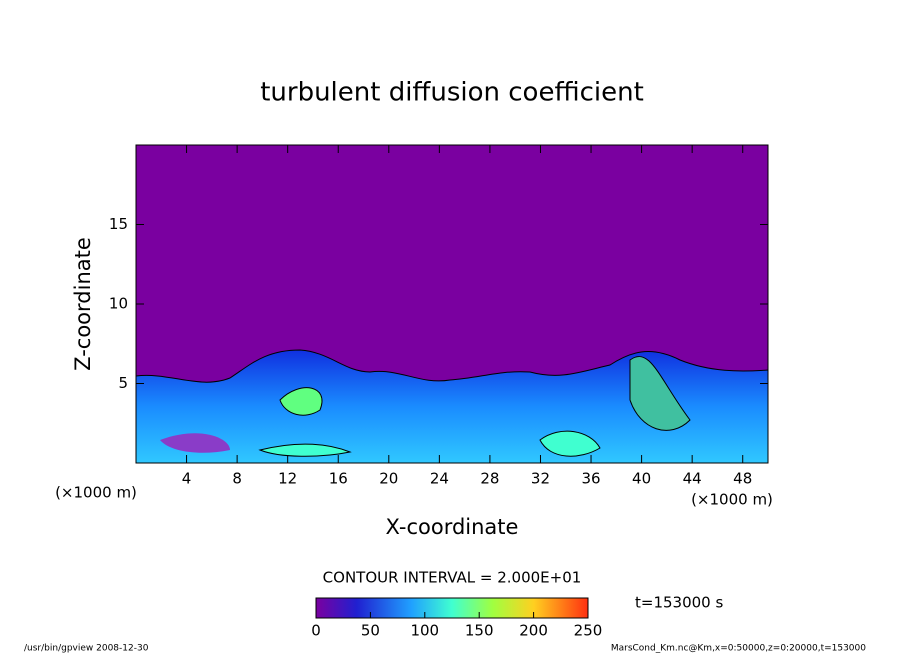 This screenshot has height=654, width=904. What do you see at coordinates (118, 304) in the screenshot?
I see `y-tick-label: 10` at bounding box center [118, 304].